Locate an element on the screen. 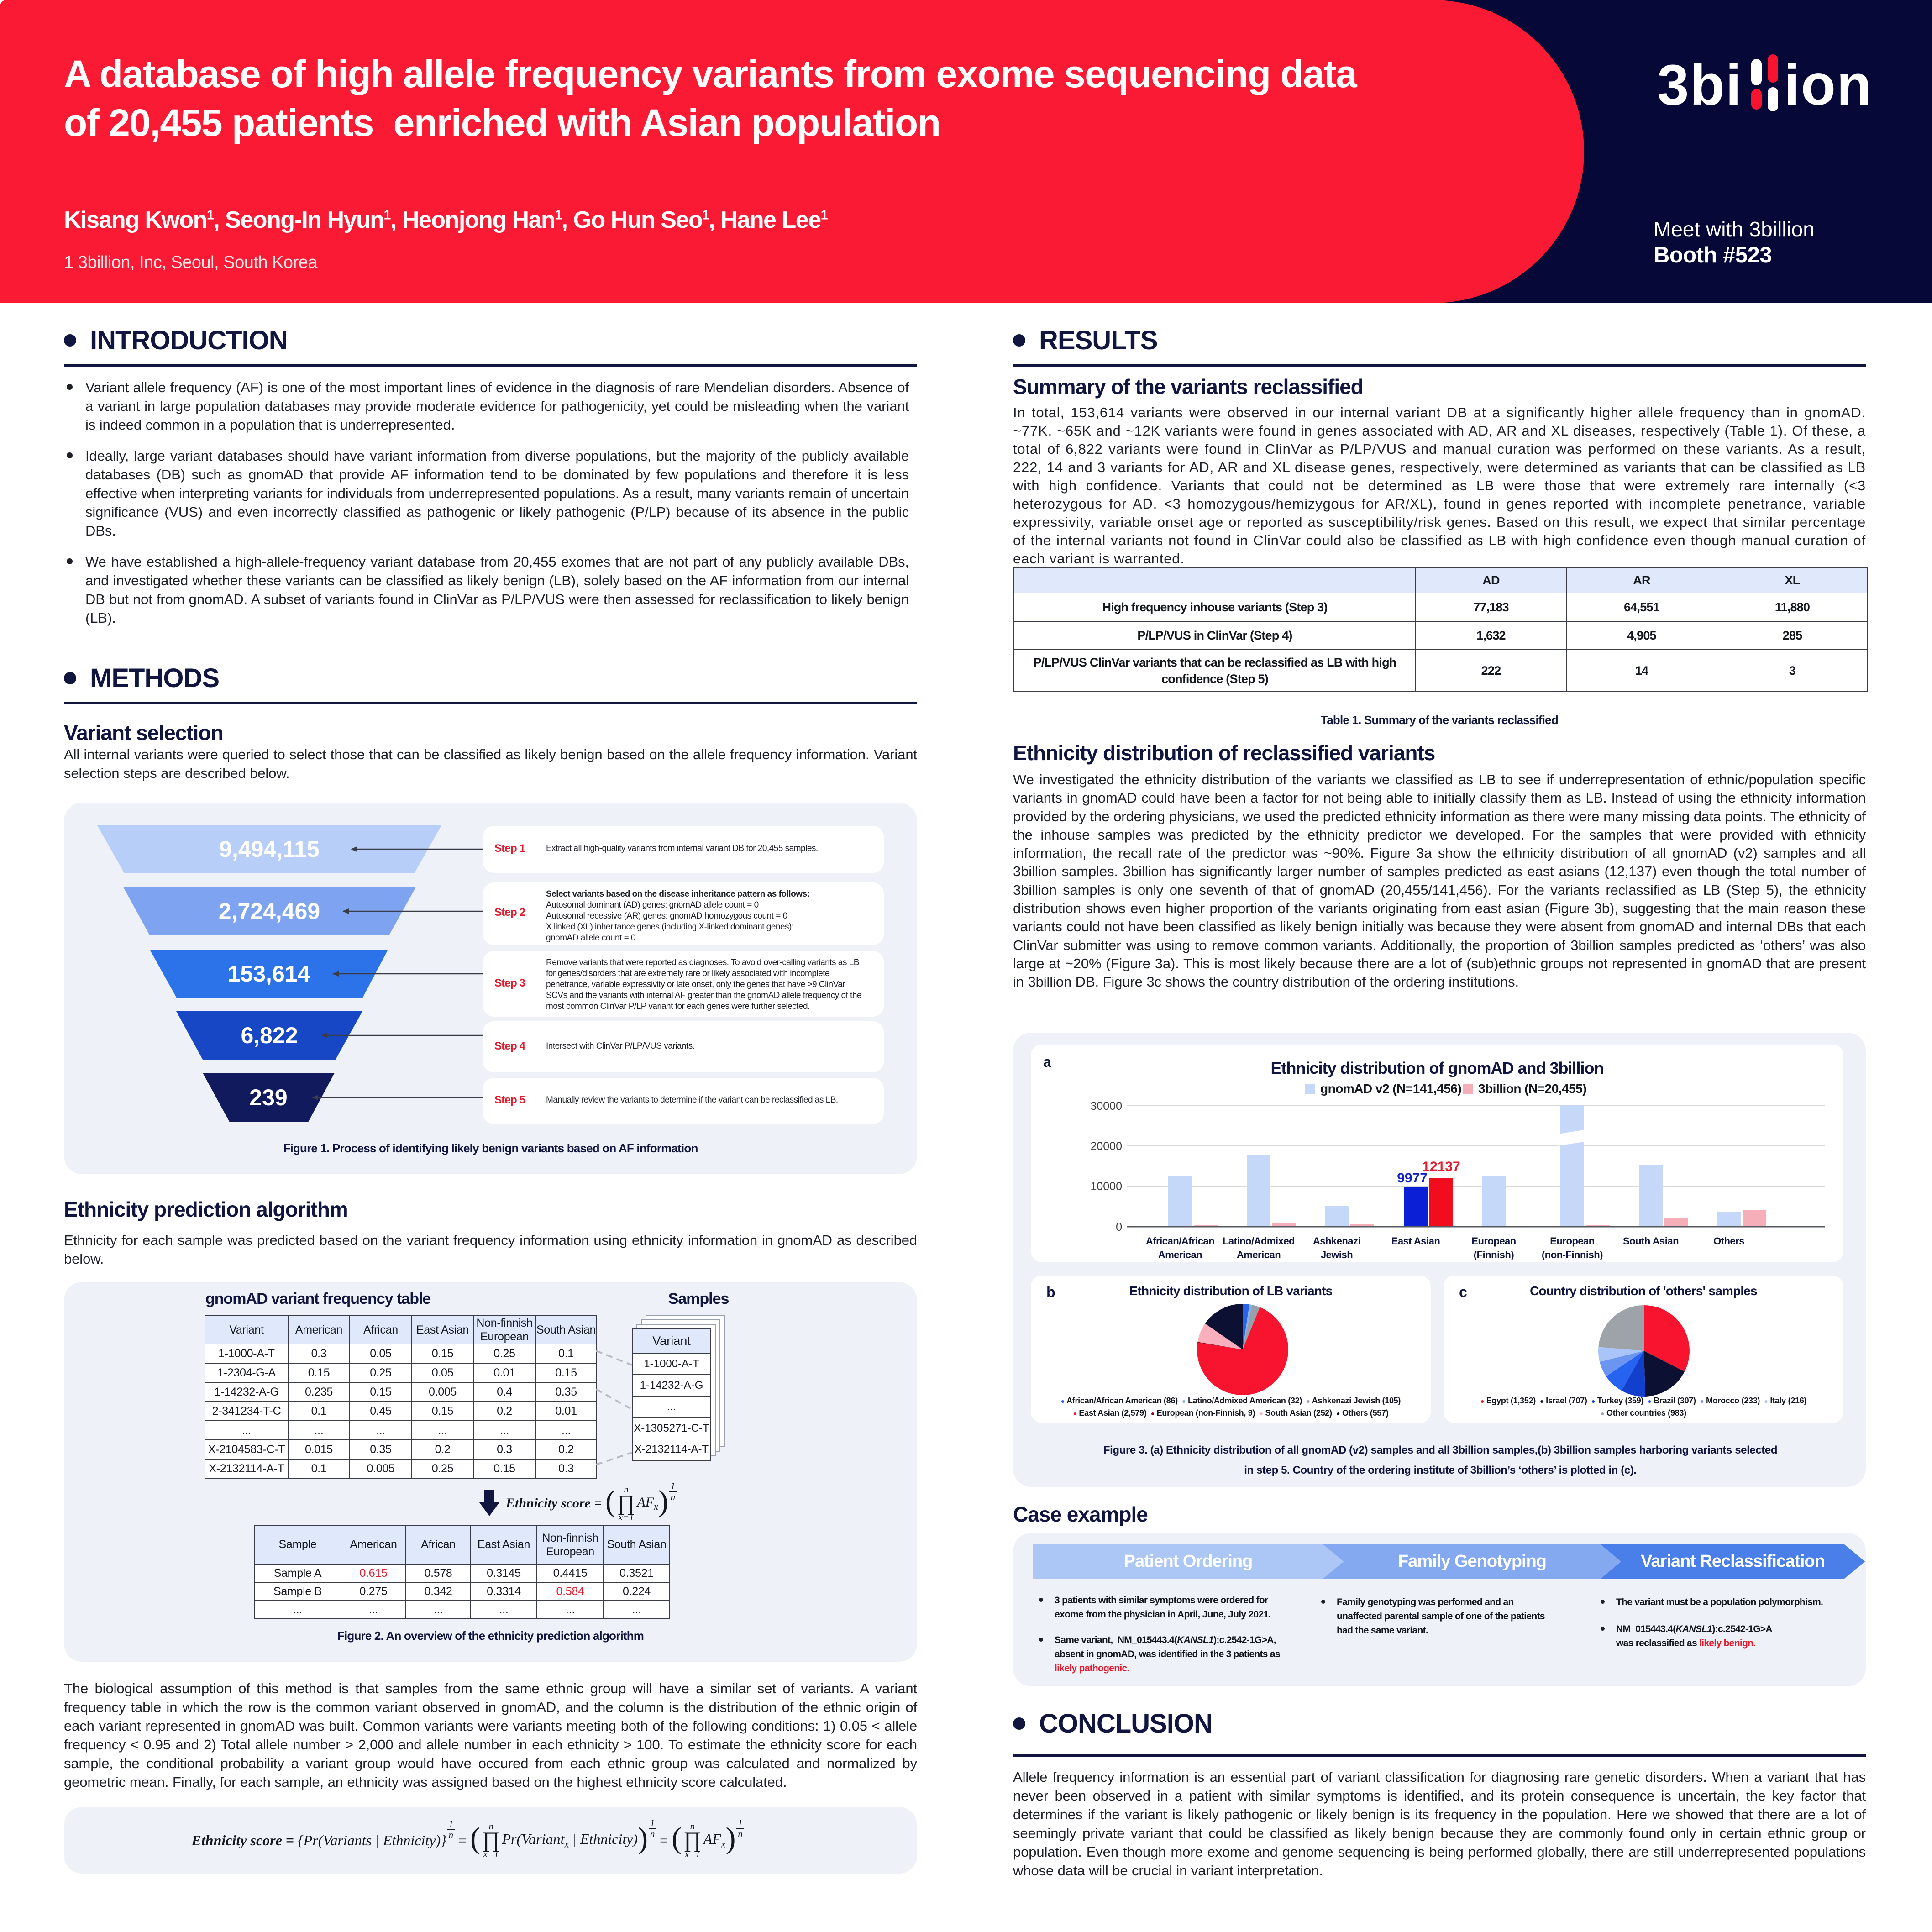 The height and width of the screenshot is (1932, 1932). svg-text: gnomAD v2 (N=141,456) is located at coordinates (1390, 1089).